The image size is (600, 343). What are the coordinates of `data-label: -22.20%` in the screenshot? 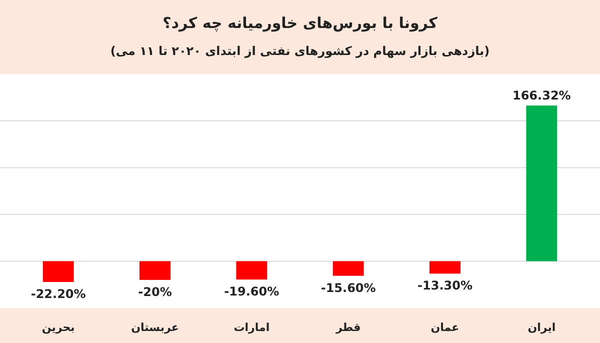 It's located at (58, 293).